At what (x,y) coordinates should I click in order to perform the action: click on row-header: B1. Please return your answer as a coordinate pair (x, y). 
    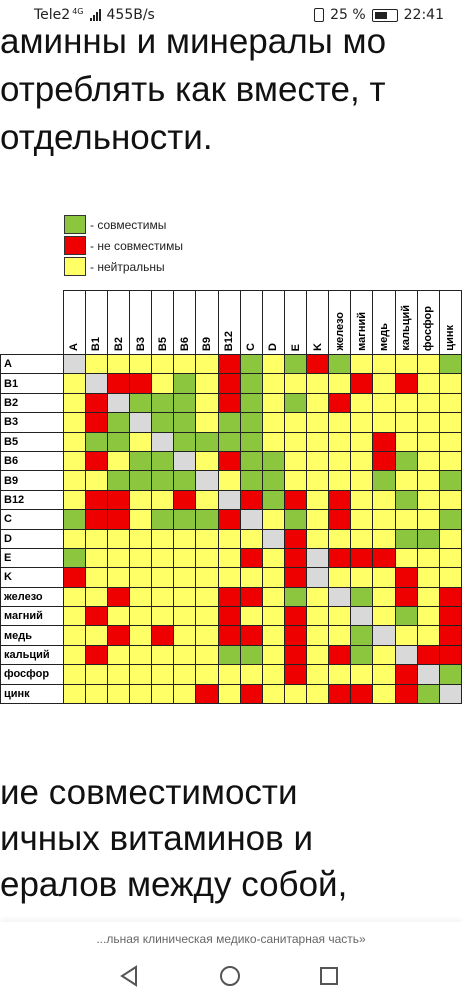
    Looking at the image, I should click on (32, 383).